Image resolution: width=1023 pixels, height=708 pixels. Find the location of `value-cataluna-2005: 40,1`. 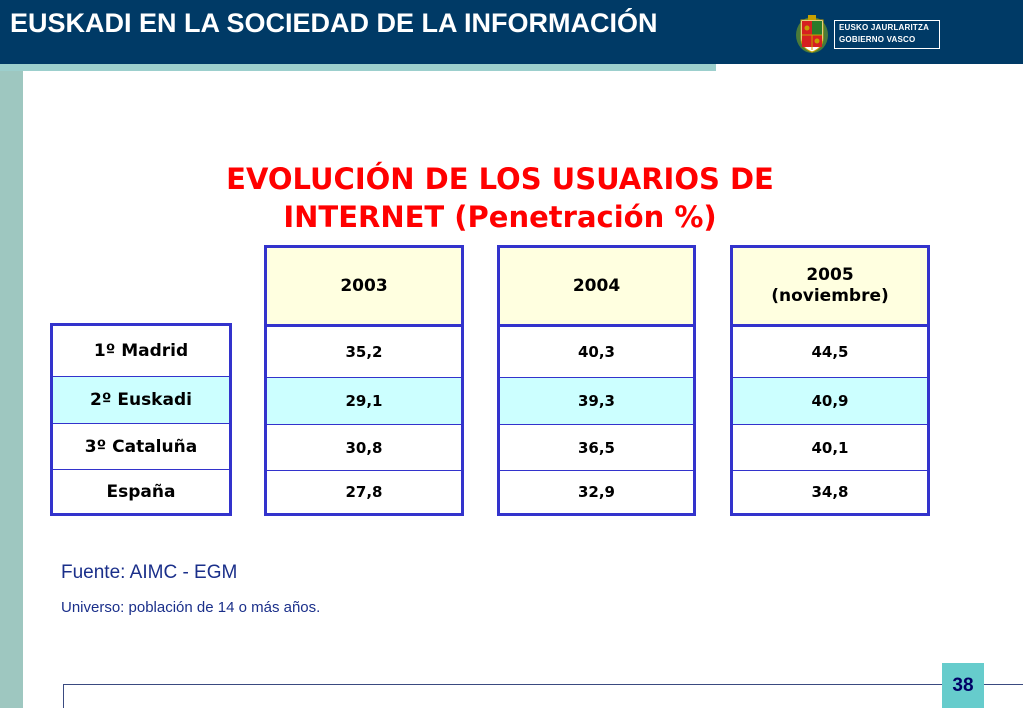

value-cataluna-2005: 40,1 is located at coordinates (830, 448).